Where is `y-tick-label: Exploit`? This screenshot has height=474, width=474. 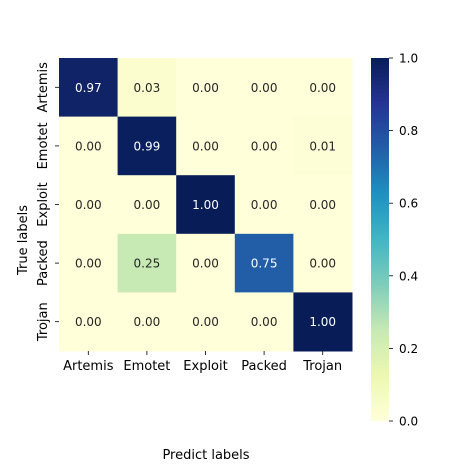 y-tick-label: Exploit is located at coordinates (43, 204).